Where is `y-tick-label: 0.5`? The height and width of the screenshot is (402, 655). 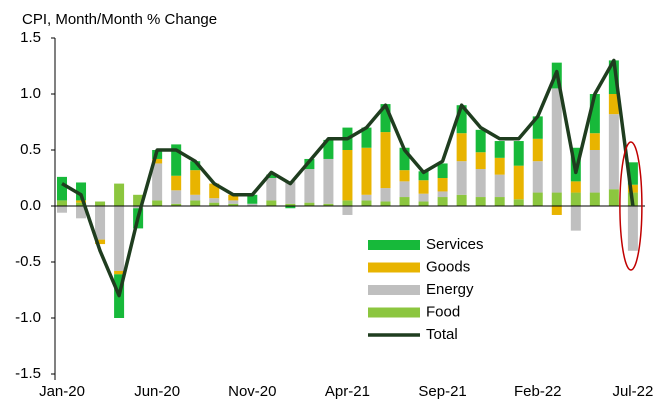
y-tick-label: 0.5 is located at coordinates (30, 149).